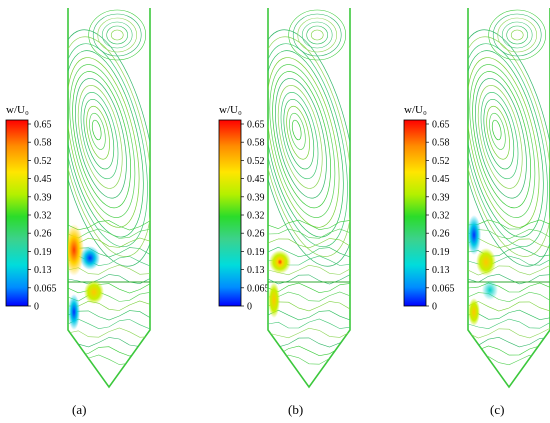 The width and height of the screenshot is (550, 423). Describe the element at coordinates (443, 288) in the screenshot. I see `colorbar-tick-label: 0.065` at that location.